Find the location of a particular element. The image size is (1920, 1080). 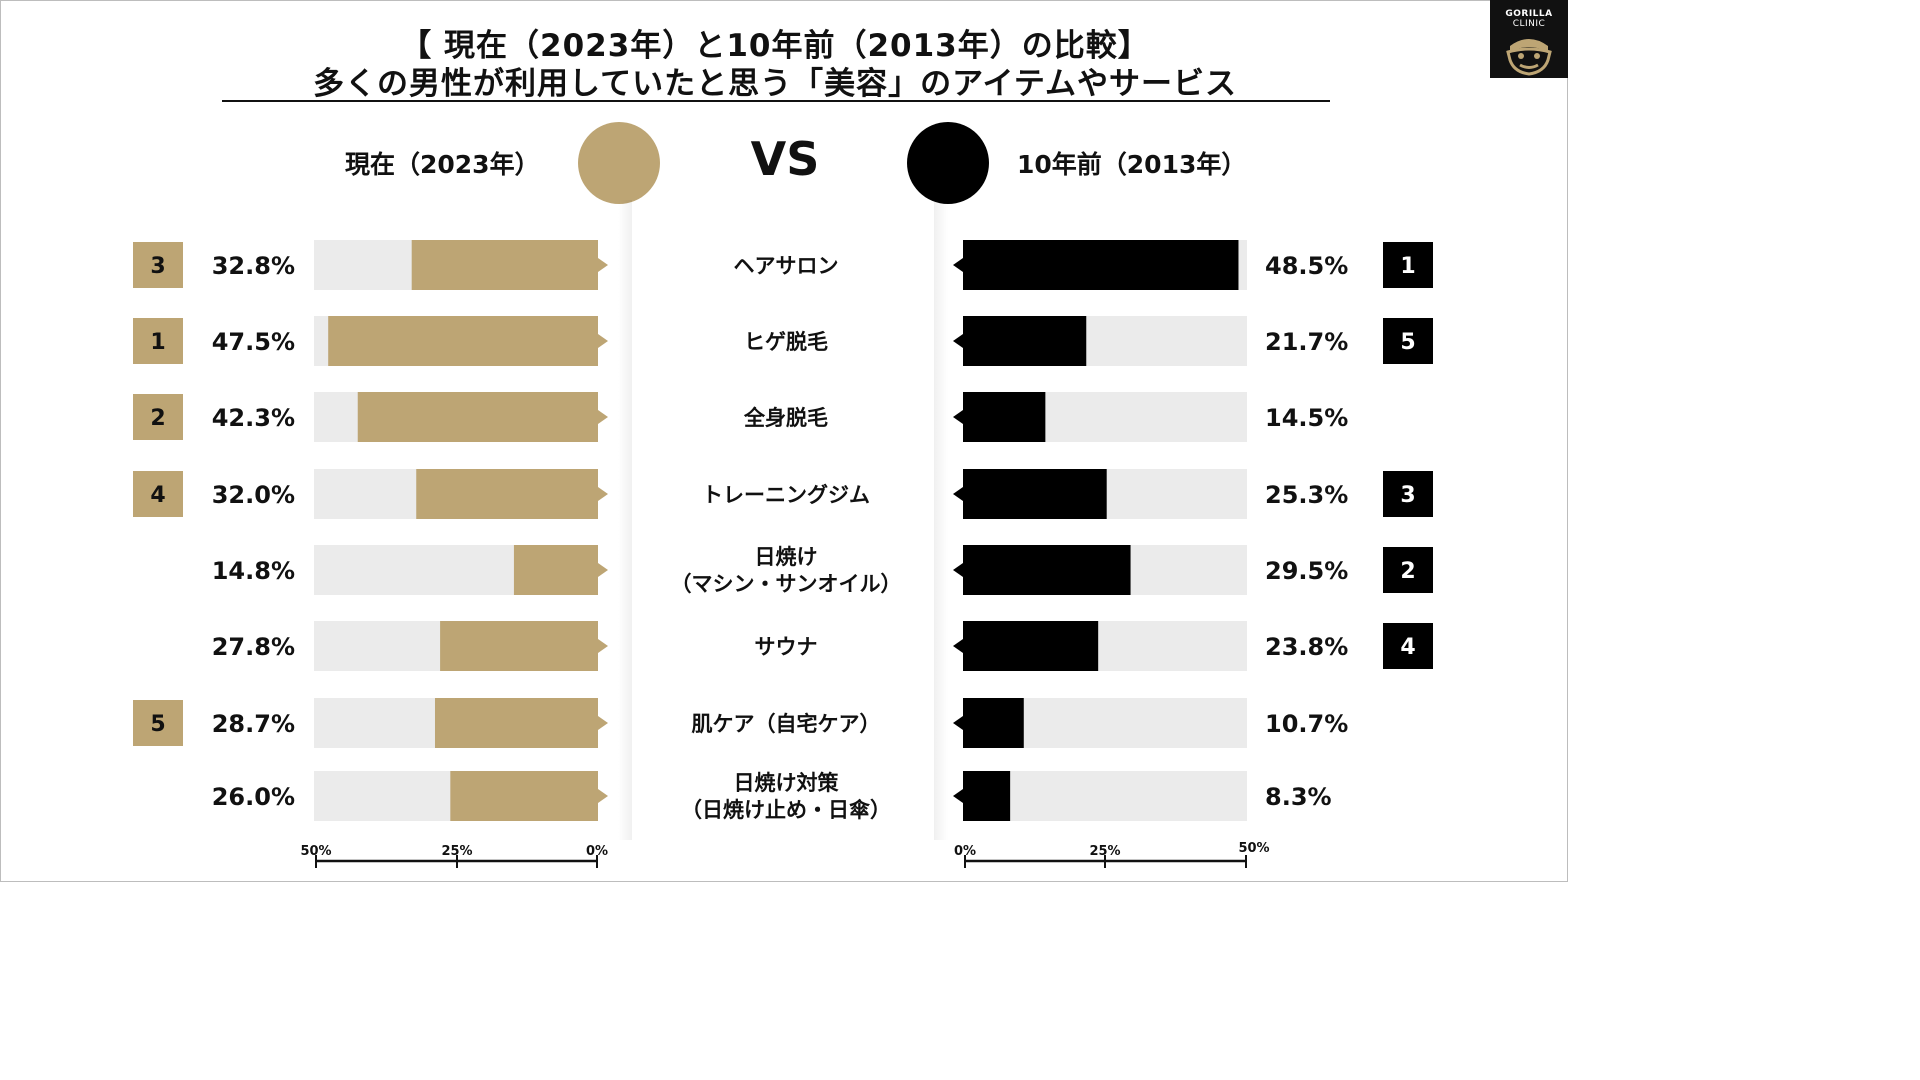

divider-shadow-right is located at coordinates (941, 520).